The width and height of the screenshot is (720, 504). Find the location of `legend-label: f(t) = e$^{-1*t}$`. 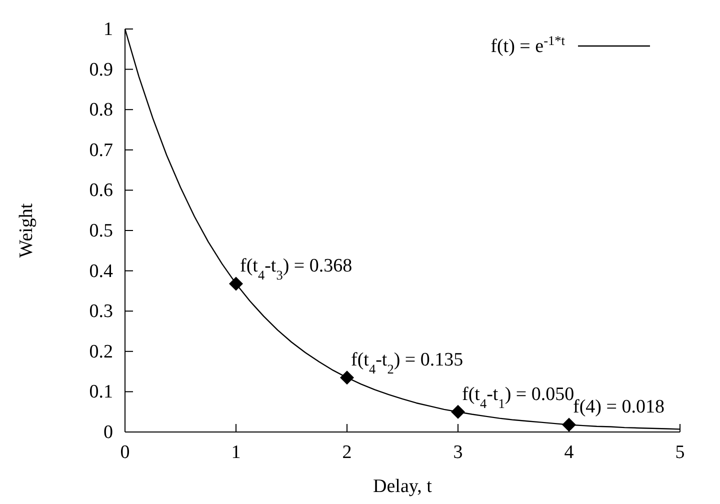

legend-label: f(t) = e$^{-1*t}$ is located at coordinates (528, 44).